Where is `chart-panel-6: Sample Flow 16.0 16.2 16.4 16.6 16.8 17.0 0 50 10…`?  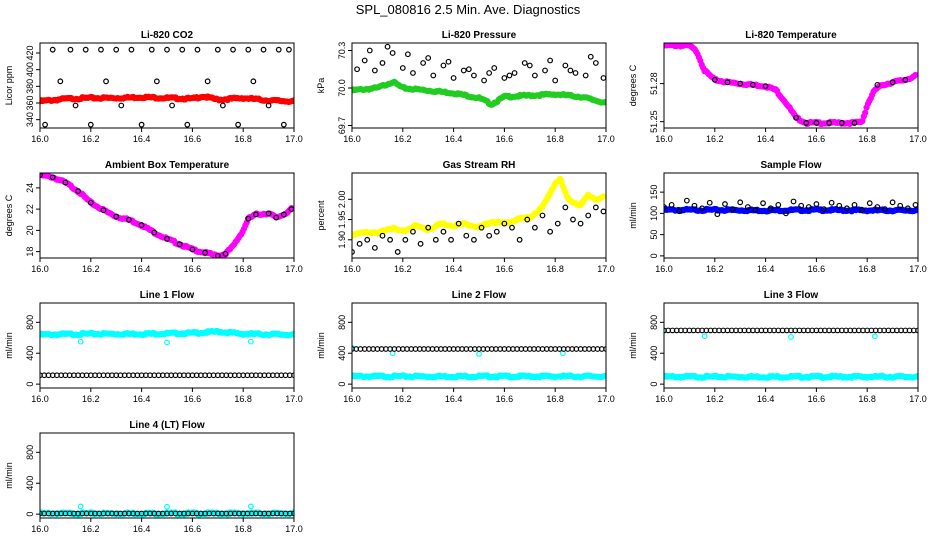 chart-panel-6: Sample Flow 16.0 16.2 16.4 16.6 16.8 17.0 0 50 10… is located at coordinates (777, 217).